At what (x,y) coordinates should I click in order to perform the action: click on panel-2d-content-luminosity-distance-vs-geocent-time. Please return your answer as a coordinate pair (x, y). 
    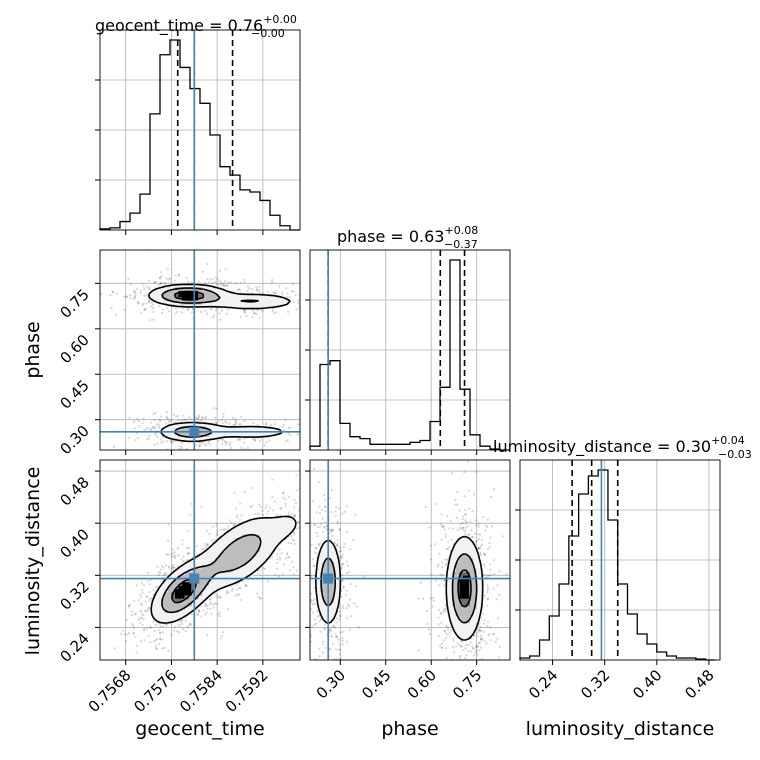
    Looking at the image, I should click on (202, 560).